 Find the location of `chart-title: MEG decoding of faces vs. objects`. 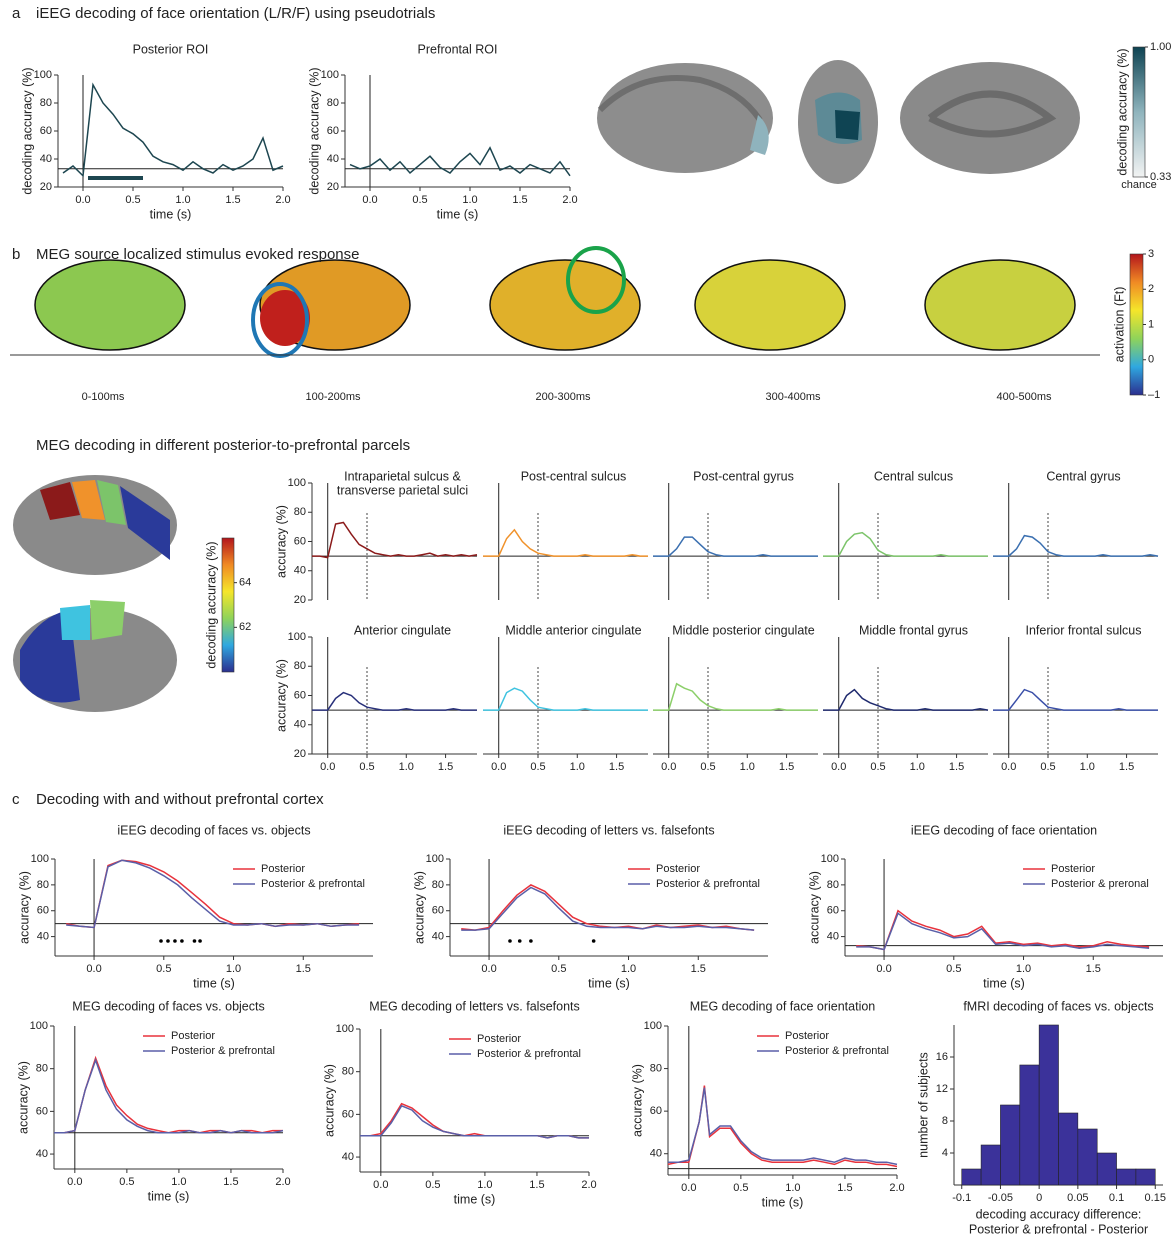

chart-title: MEG decoding of faces vs. objects is located at coordinates (168, 1006).